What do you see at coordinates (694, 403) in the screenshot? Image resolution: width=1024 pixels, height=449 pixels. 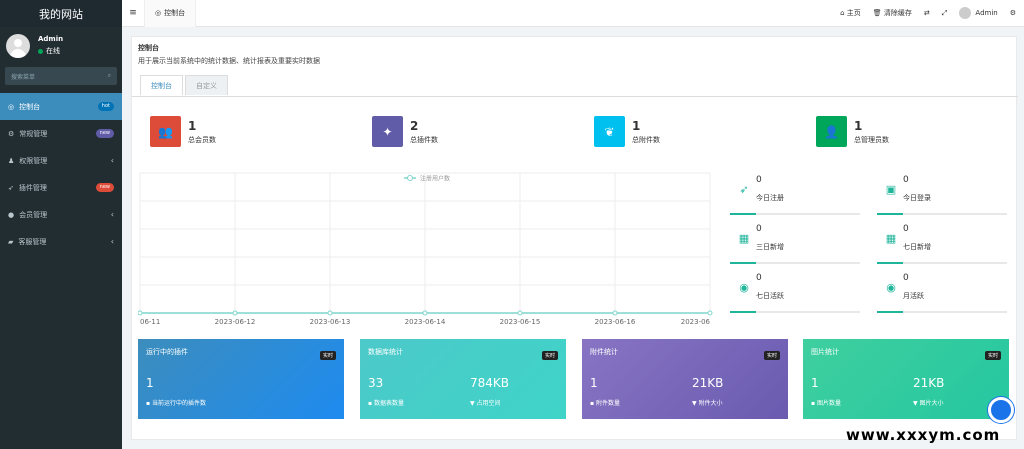 I see `filter-icon: ▼` at bounding box center [694, 403].